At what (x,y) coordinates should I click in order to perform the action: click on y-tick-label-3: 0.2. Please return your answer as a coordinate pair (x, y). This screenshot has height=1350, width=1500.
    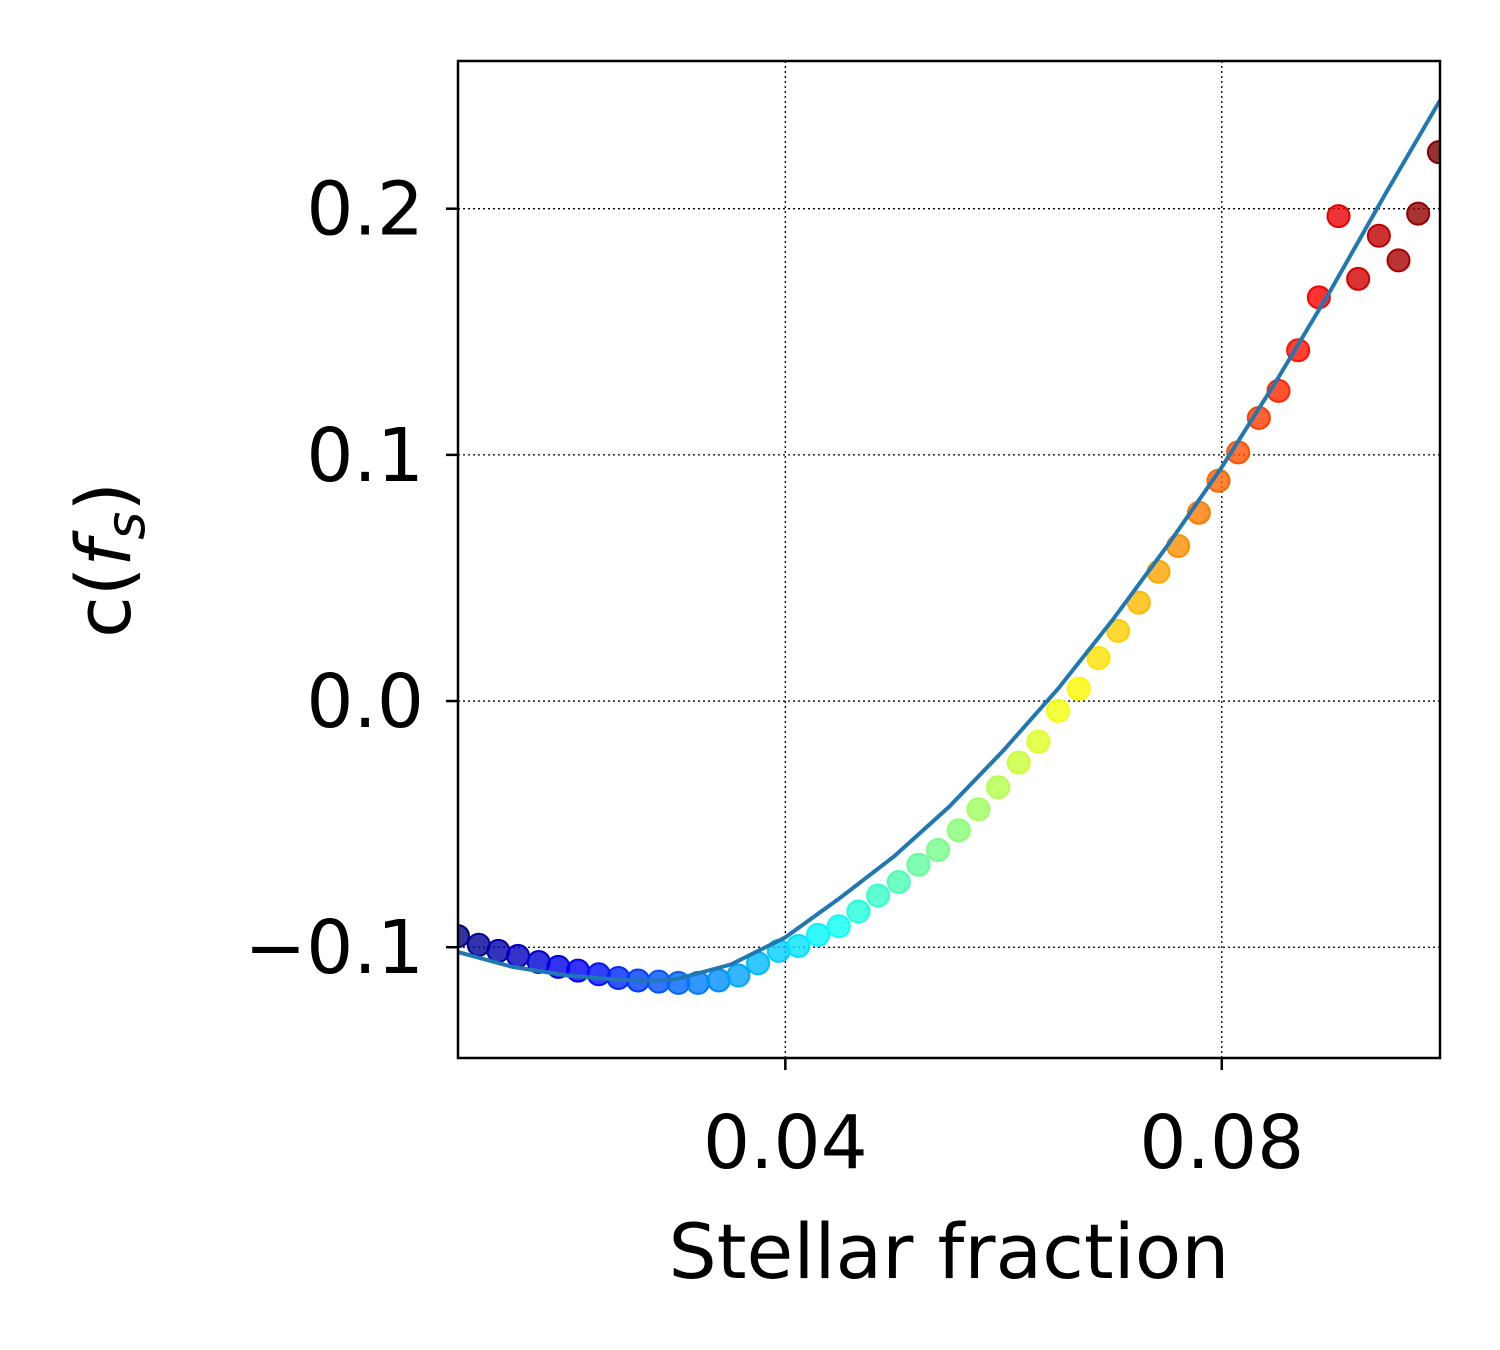
    Looking at the image, I should click on (365, 210).